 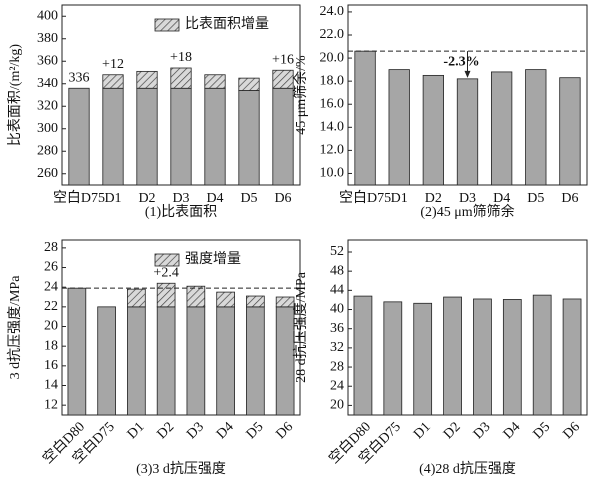 What do you see at coordinates (300, 95) in the screenshot?
I see `y-axis-label: 45 μm筛余/%` at bounding box center [300, 95].